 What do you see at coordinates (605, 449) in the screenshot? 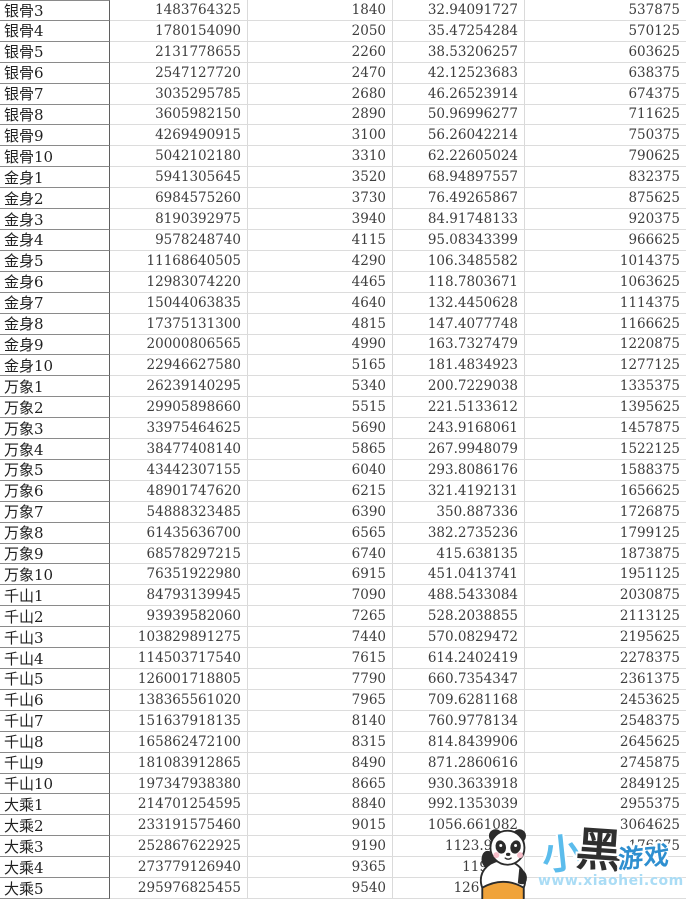
I see `value-cell: 1522125` at bounding box center [605, 449].